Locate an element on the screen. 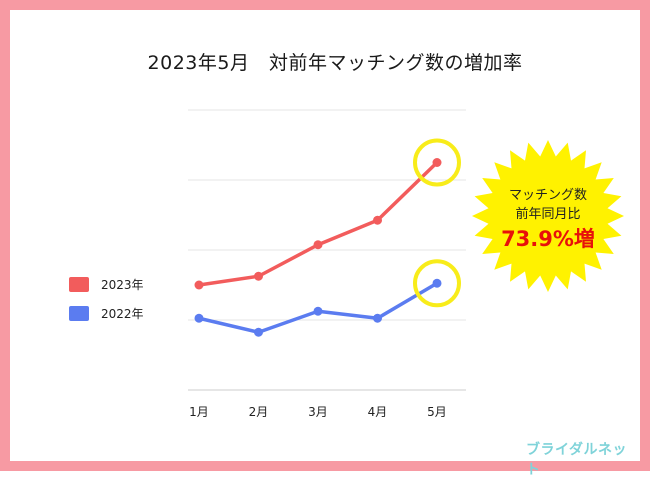  legend-label-2023: 2023年 is located at coordinates (122, 285).